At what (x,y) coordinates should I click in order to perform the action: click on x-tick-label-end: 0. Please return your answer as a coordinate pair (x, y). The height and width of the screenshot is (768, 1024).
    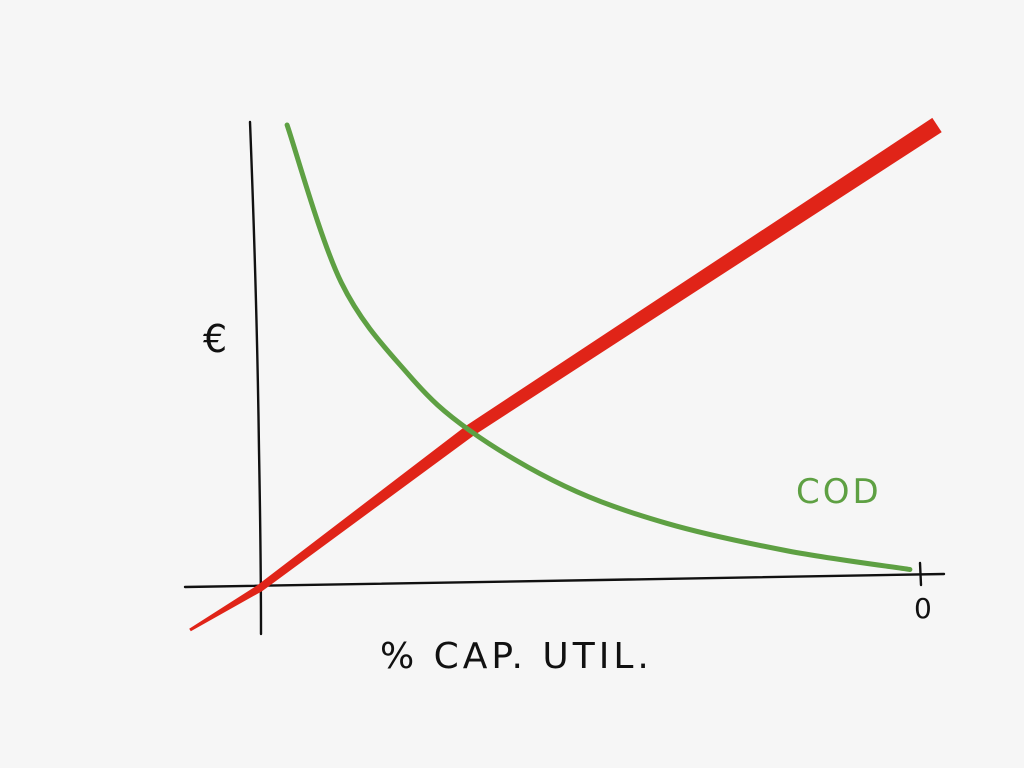
    Looking at the image, I should click on (923, 608).